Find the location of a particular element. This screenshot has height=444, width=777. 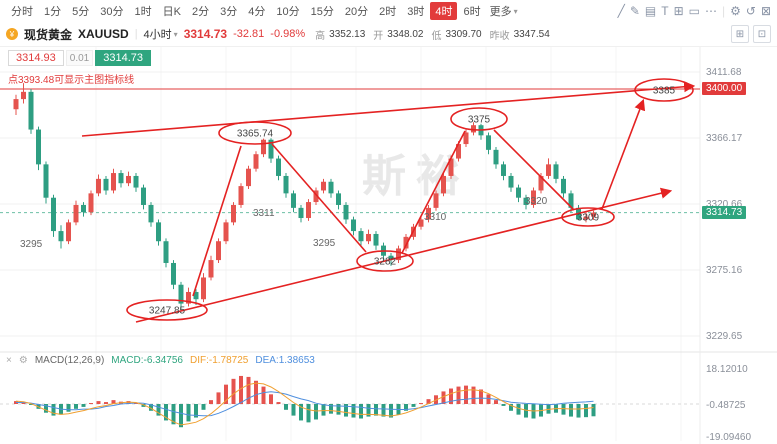

timeframe-5分: 5分 is located at coordinates (81, 12).